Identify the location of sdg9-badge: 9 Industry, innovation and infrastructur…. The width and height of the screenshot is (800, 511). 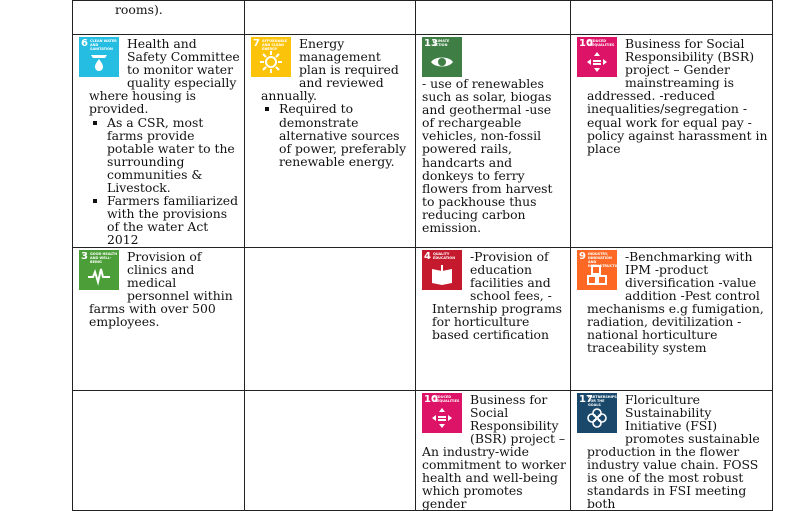
(599, 269).